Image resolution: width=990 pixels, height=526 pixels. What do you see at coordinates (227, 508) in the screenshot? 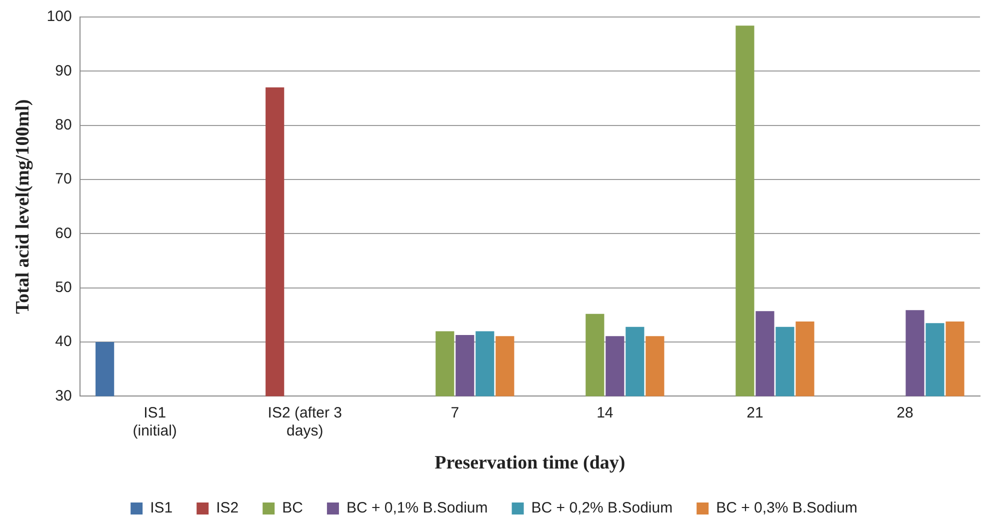
I see `legend-label: IS2` at bounding box center [227, 508].